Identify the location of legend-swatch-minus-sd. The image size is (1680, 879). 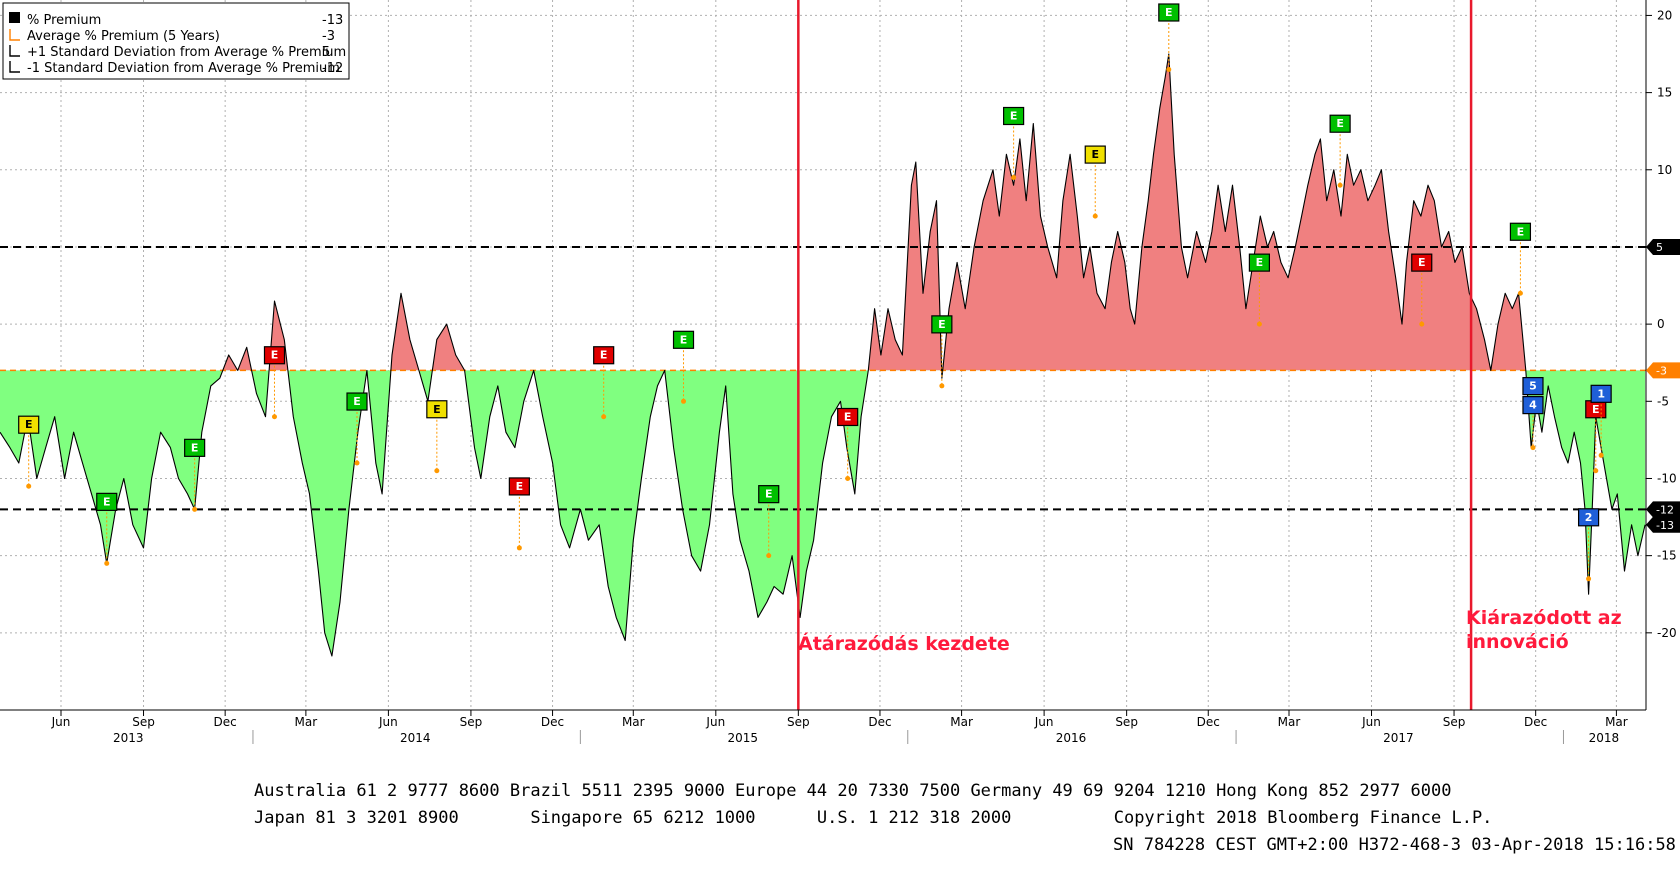
(14, 67).